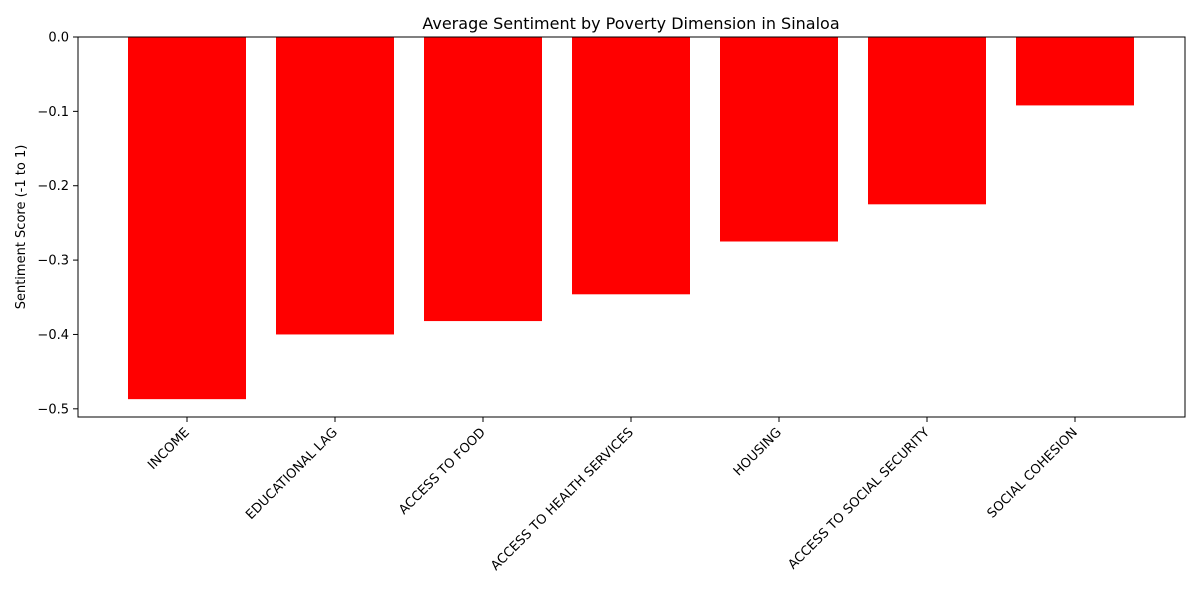  What do you see at coordinates (21, 227) in the screenshot?
I see `y-axis-label: Sentiment Score (-1 to 1)` at bounding box center [21, 227].